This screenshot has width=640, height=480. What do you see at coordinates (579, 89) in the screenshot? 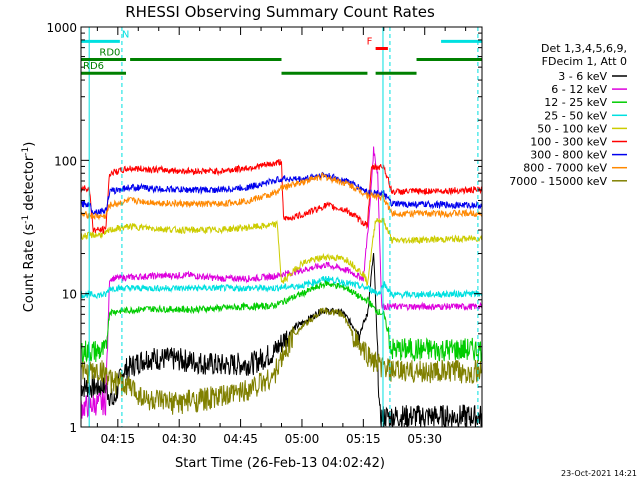
I see `legend-label: 6 - 12 keV` at bounding box center [579, 89].